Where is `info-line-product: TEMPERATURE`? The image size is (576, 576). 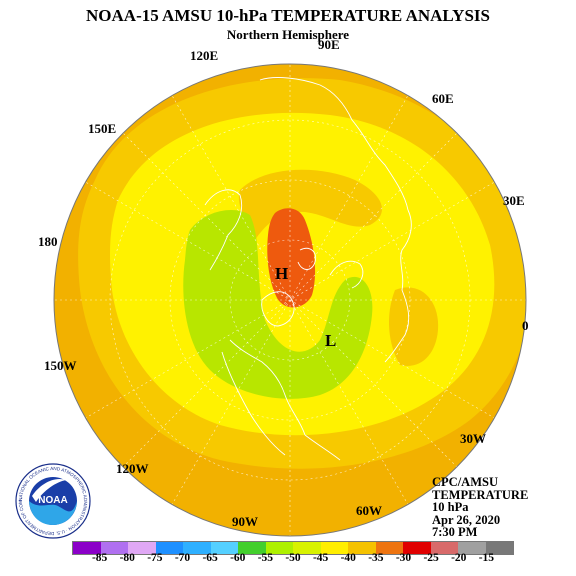
info-line-product: TEMPERATURE is located at coordinates (480, 494).